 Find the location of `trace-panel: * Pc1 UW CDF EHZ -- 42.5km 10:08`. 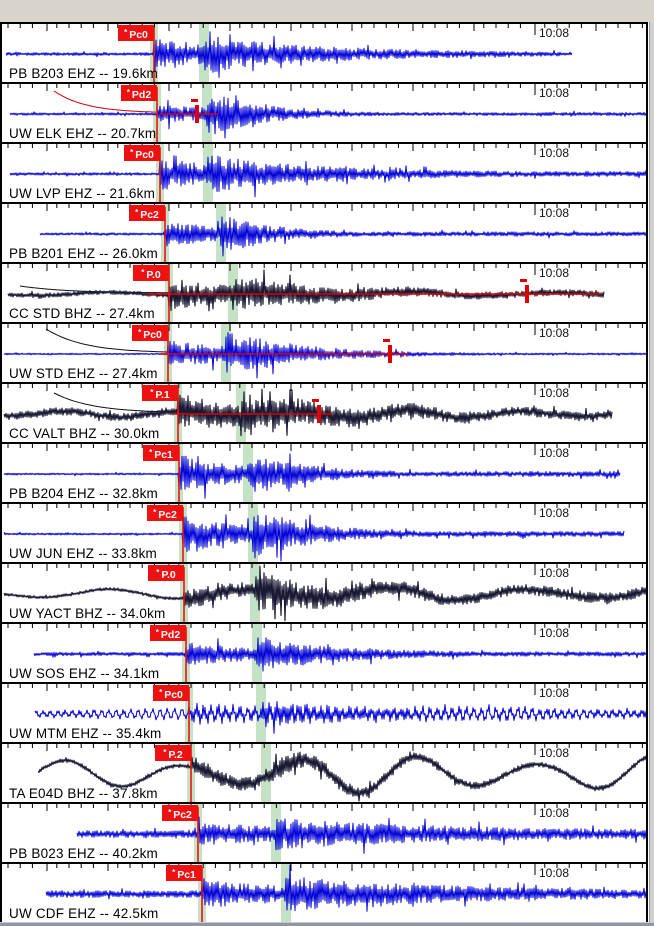

trace-panel: * Pc1 UW CDF EHZ -- 42.5km 10:08 is located at coordinates (324, 892).